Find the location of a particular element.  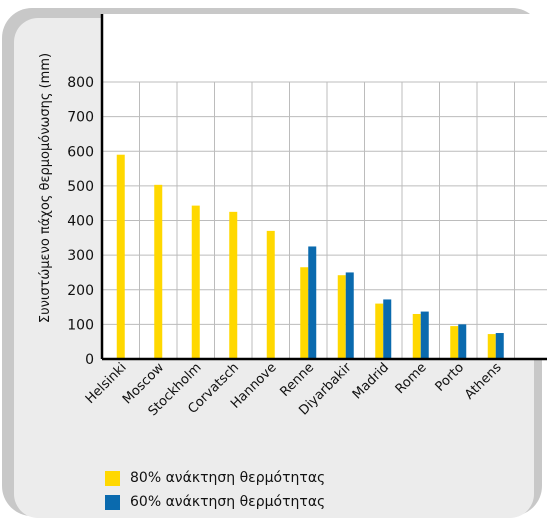

bar-80-madrid is located at coordinates (379, 331).